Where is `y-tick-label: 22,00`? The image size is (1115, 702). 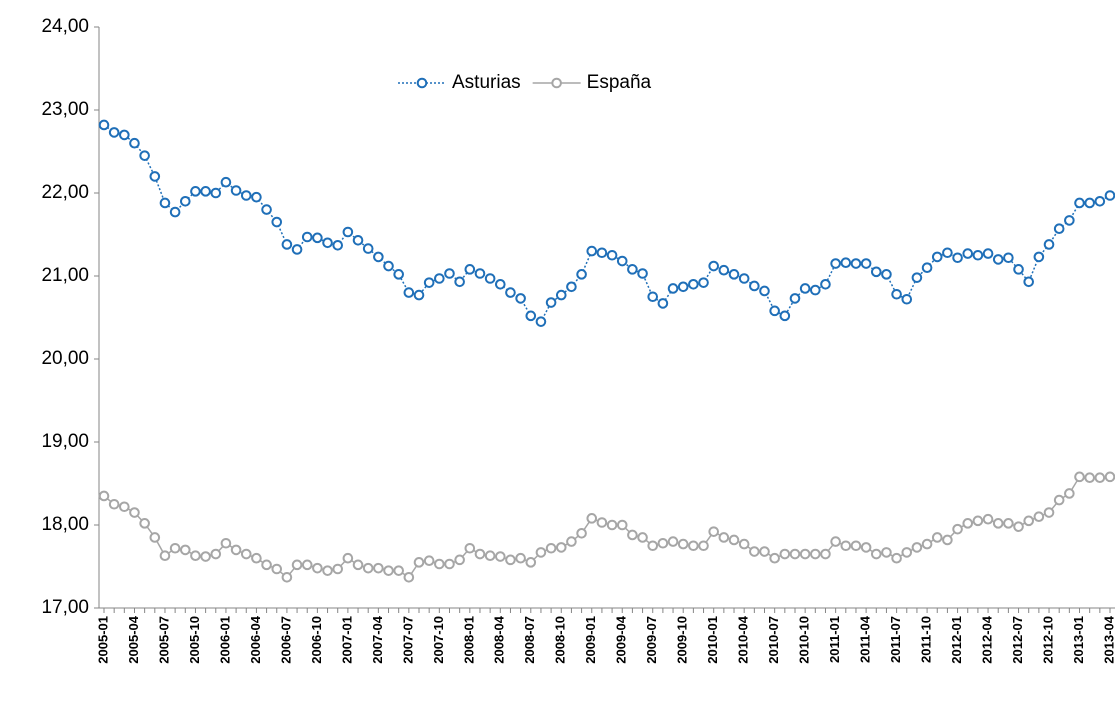 y-tick-label: 22,00 is located at coordinates (65, 192).